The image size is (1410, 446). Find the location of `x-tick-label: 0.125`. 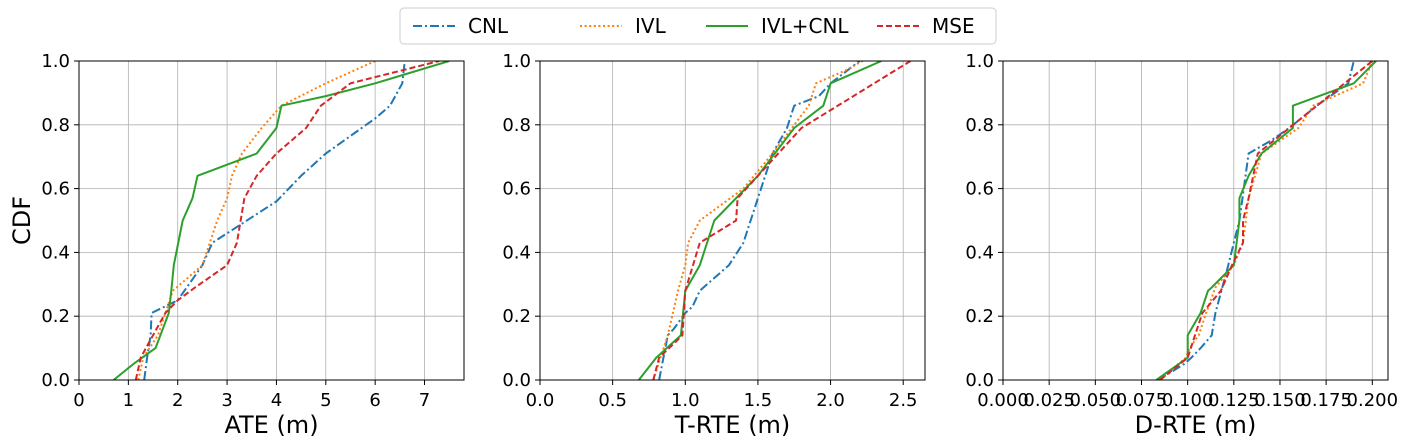

x-tick-label: 0.125 is located at coordinates (1234, 400).